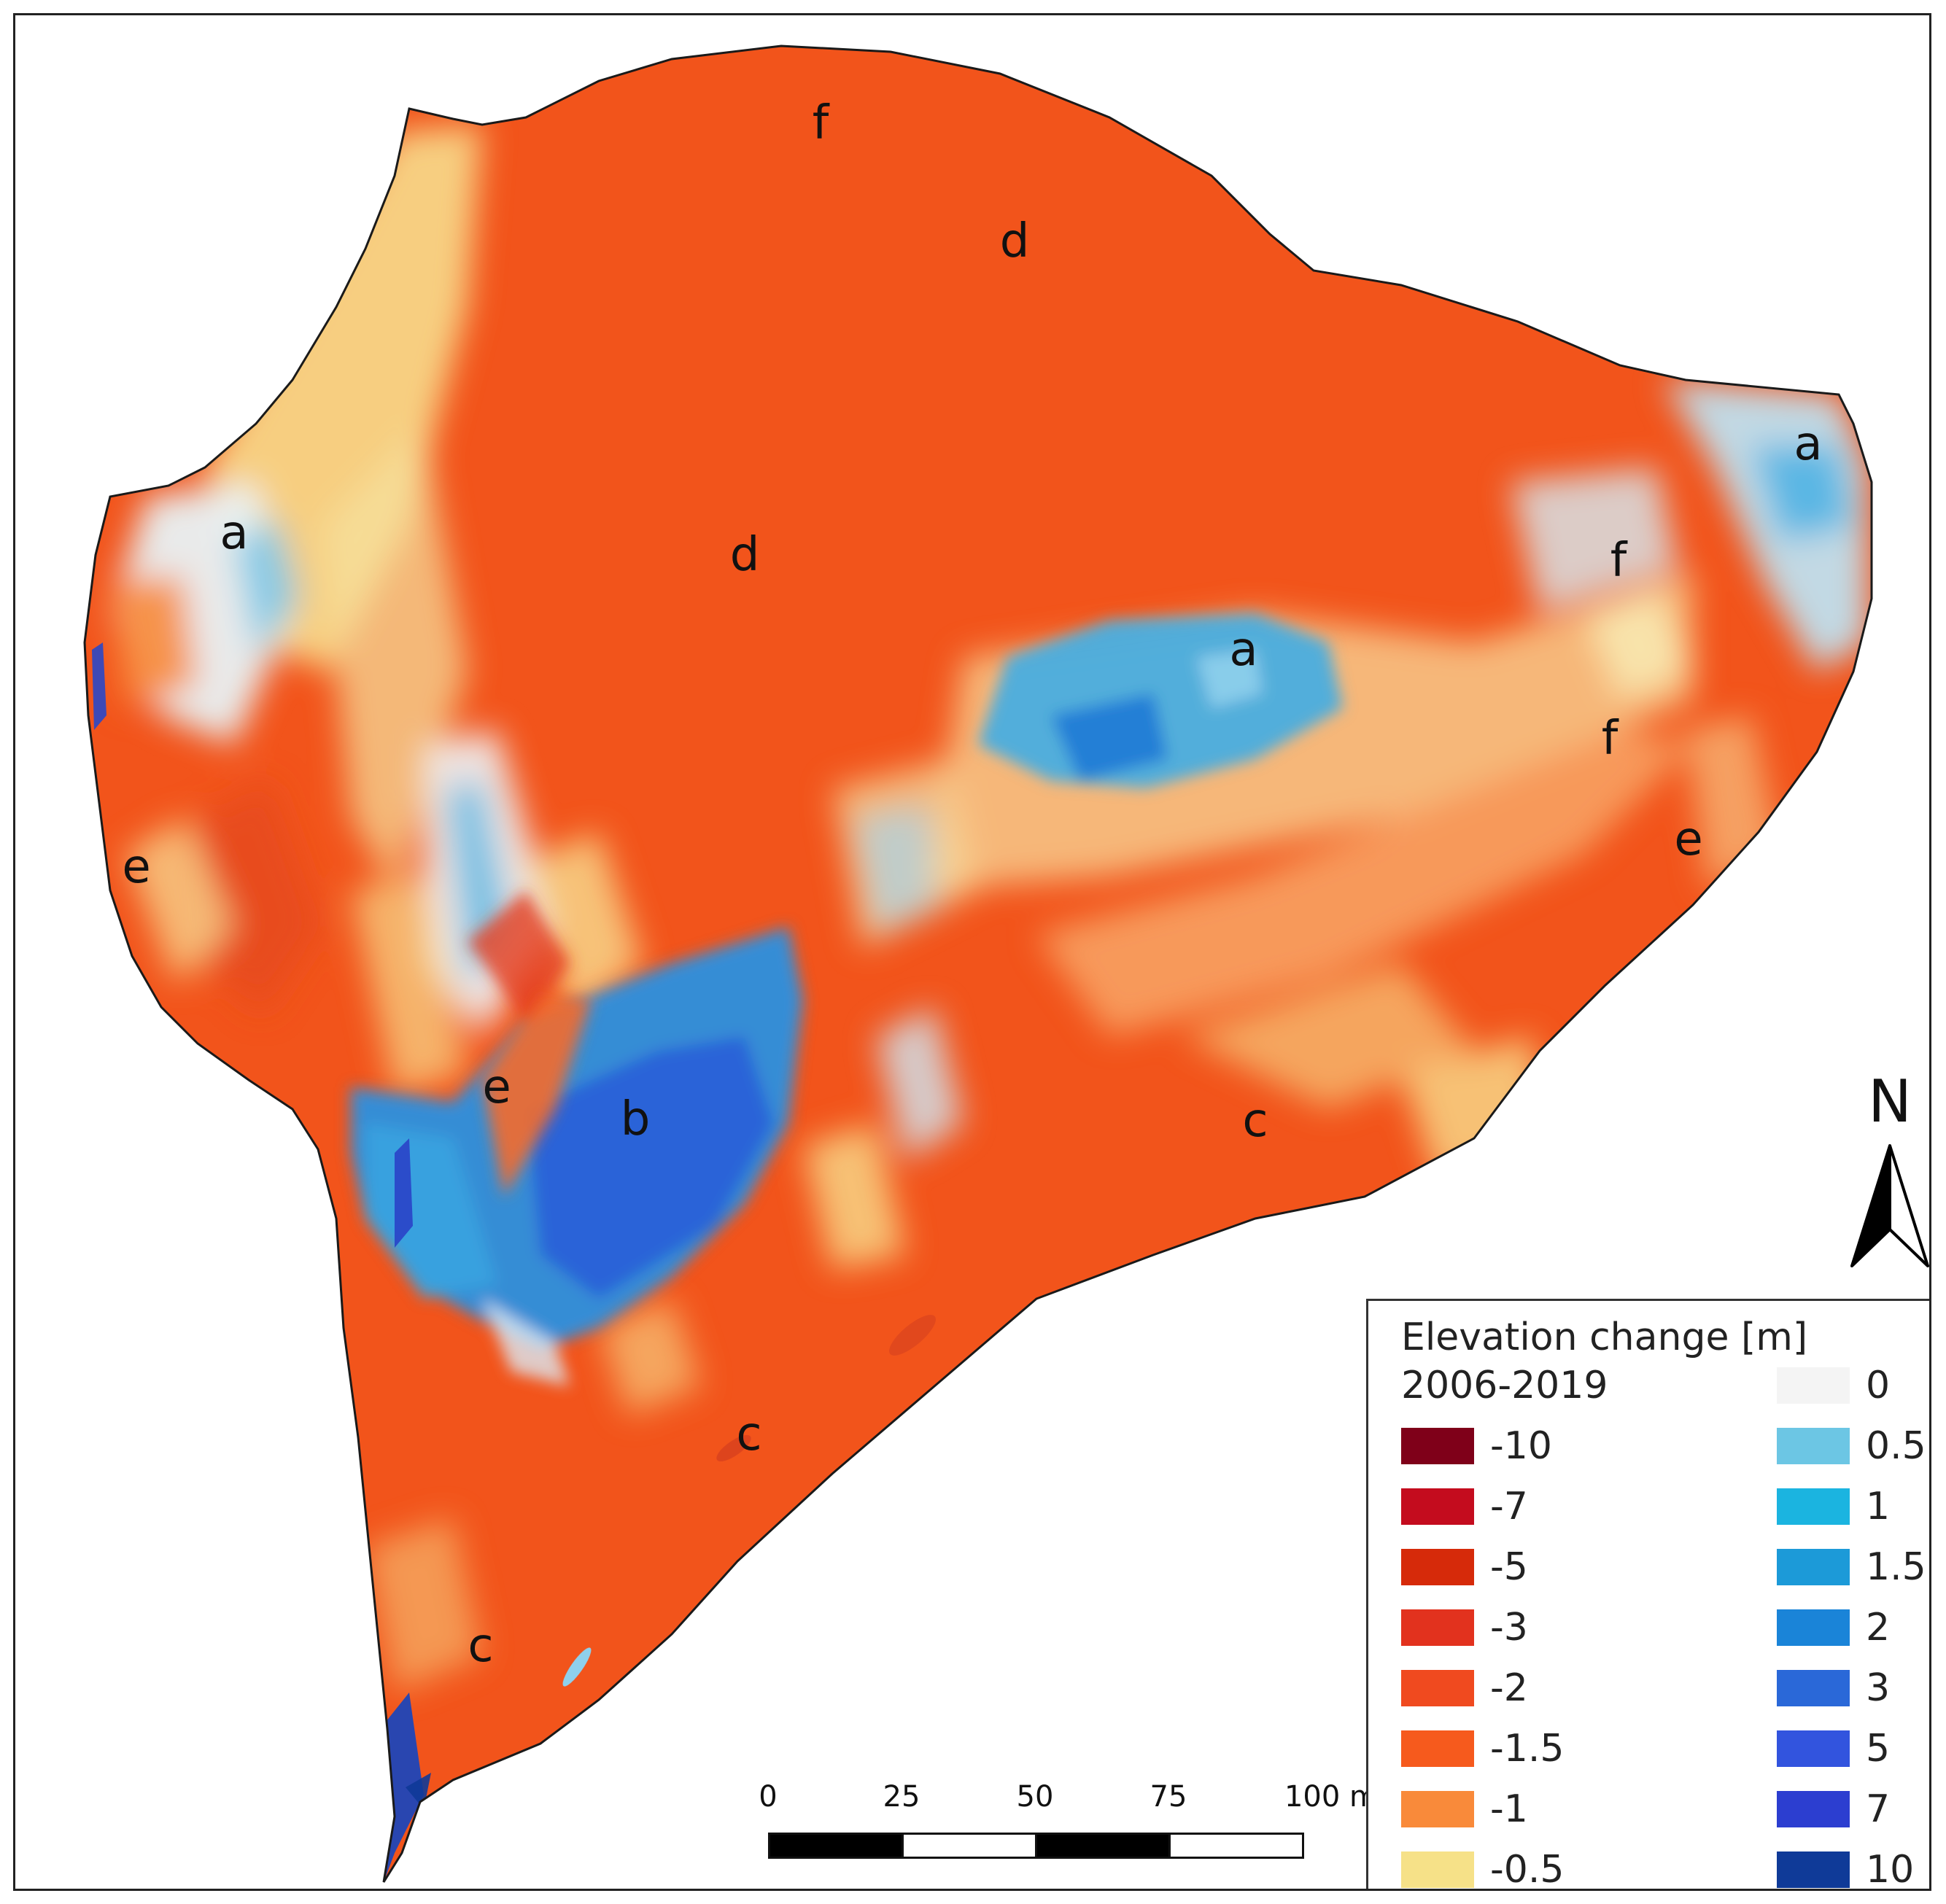 The image size is (1946, 1904). What do you see at coordinates (1878, 1749) in the screenshot?
I see `legend-label: 5` at bounding box center [1878, 1749].